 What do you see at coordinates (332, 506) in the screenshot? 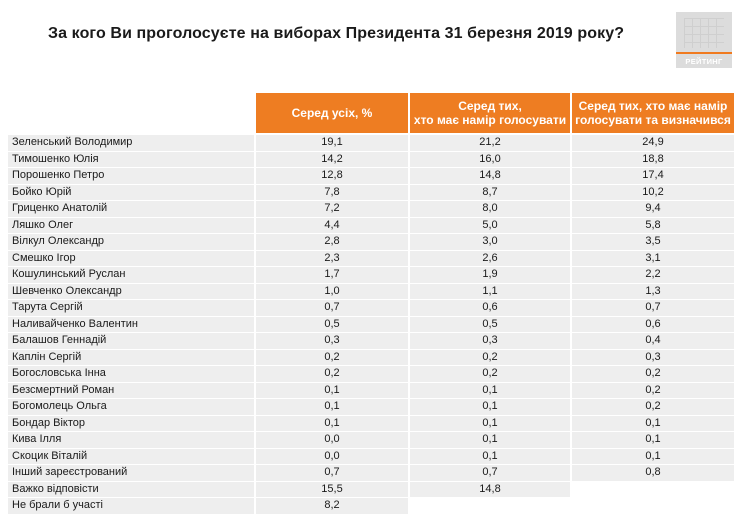
I see `row-value-all: 8,2` at bounding box center [332, 506].